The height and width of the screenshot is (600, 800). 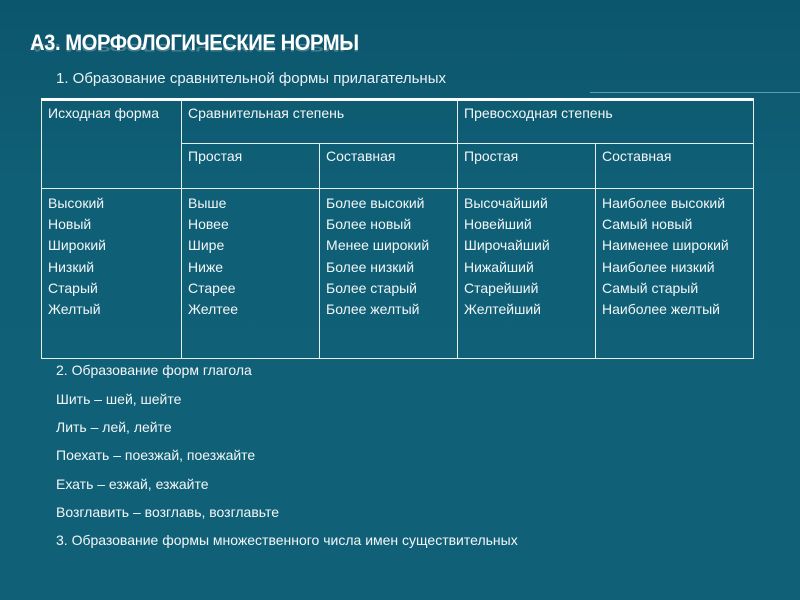 I want to click on cell-word: Нижайший, so click(x=499, y=266).